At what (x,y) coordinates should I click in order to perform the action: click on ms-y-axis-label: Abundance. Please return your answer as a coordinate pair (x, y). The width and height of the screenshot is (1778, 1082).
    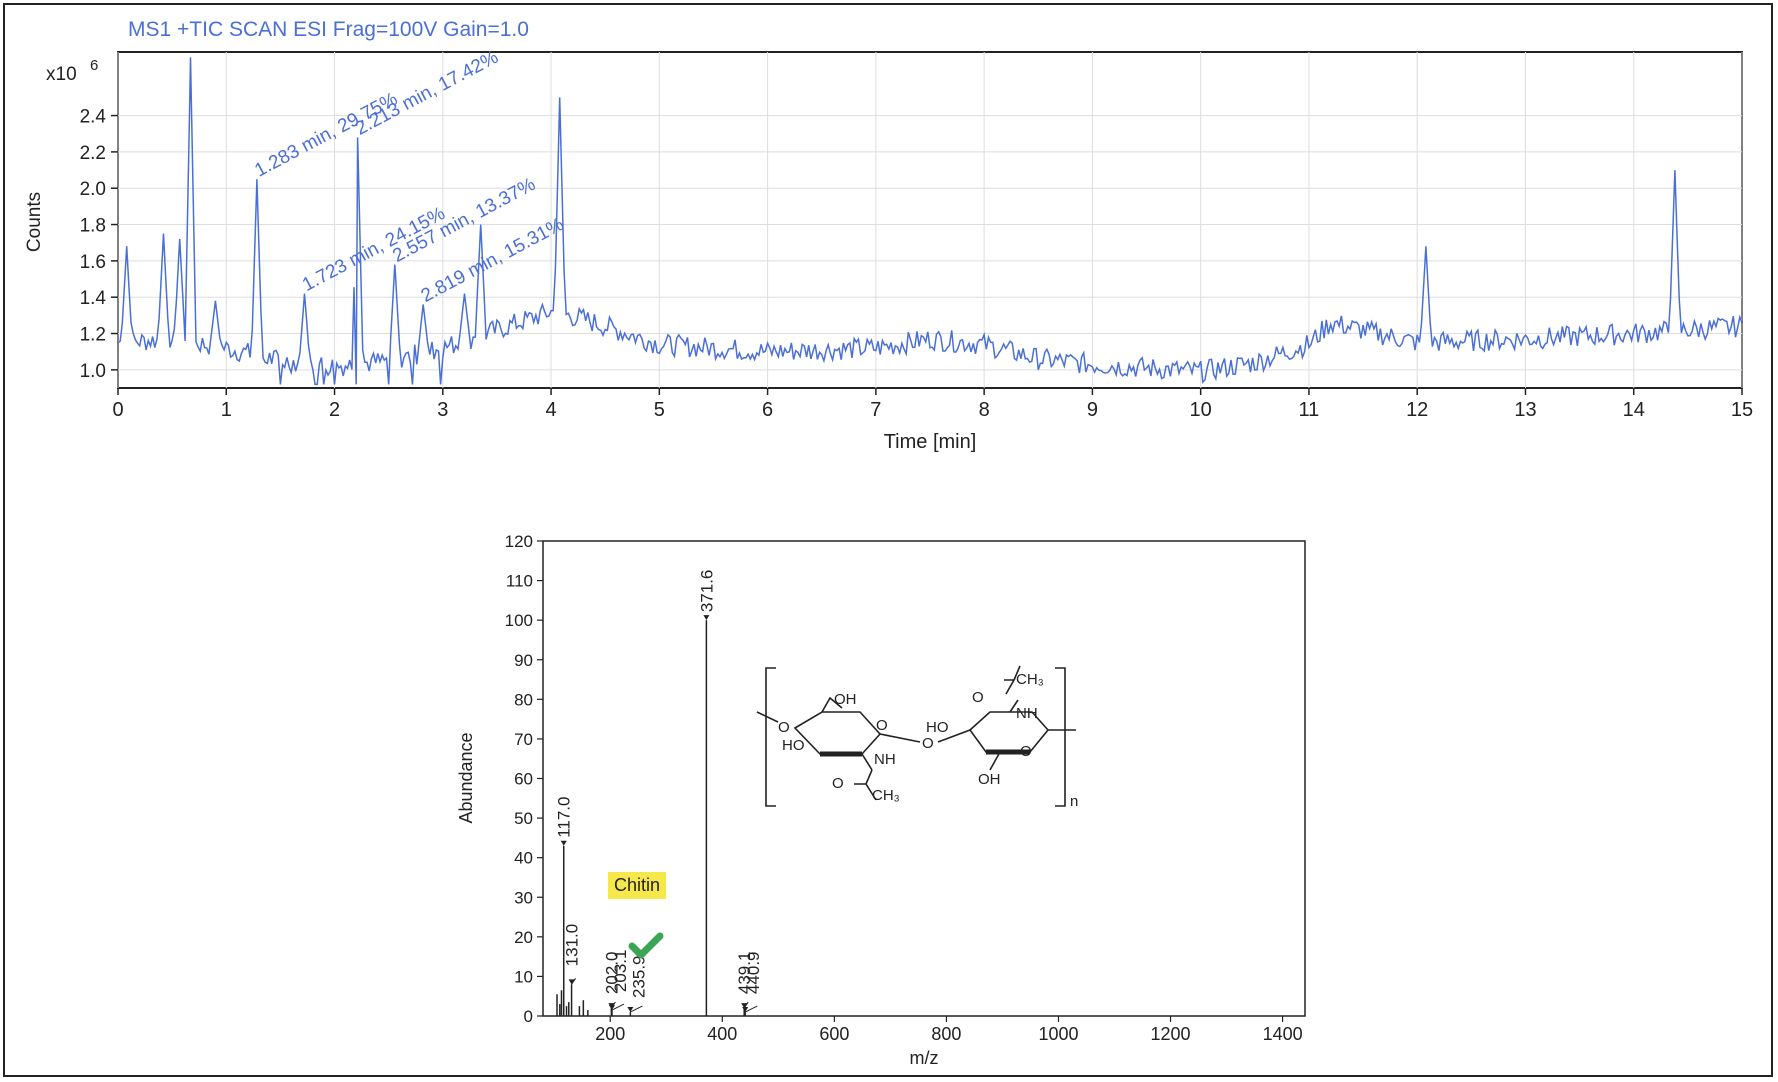
    Looking at the image, I should click on (466, 777).